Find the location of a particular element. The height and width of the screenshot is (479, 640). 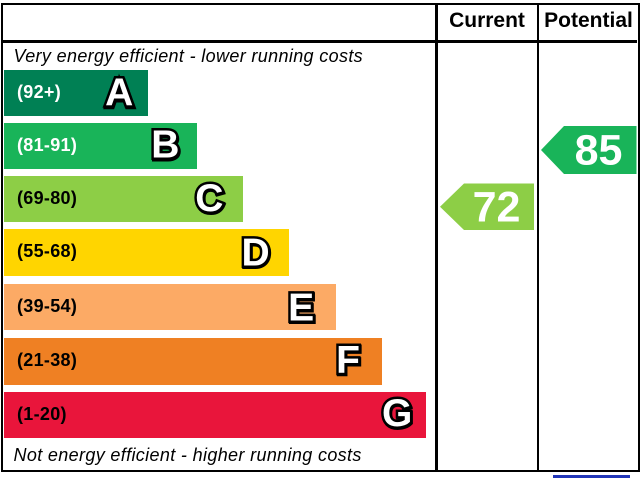

svg-text: 72 is located at coordinates (497, 207).